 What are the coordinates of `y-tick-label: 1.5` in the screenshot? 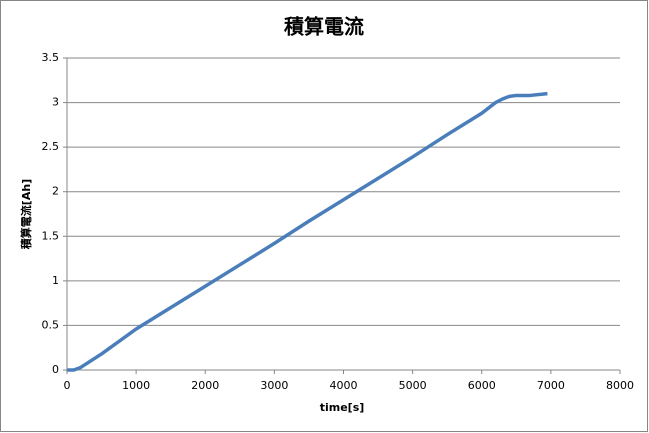 It's located at (51, 235).